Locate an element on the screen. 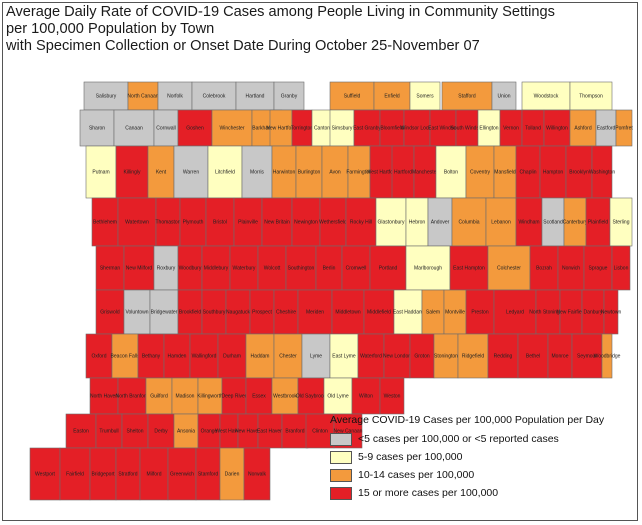  town-label-windsor-locks: Windsor Locks is located at coordinates (417, 129).